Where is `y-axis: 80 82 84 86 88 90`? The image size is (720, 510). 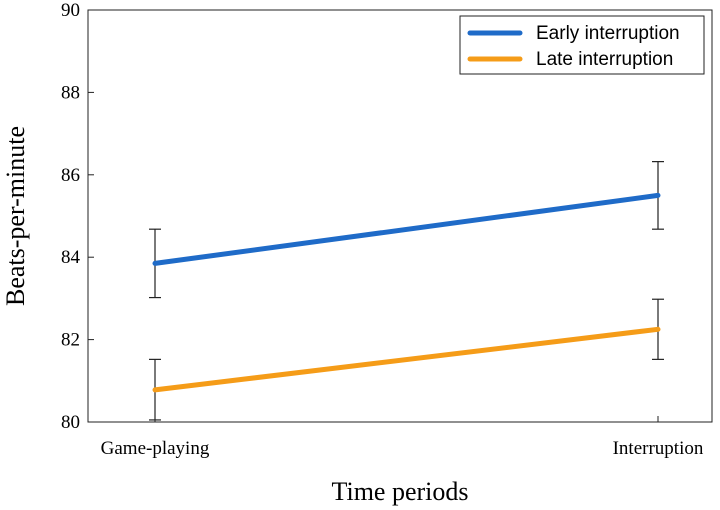
y-axis: 80 82 84 86 88 90 is located at coordinates (77, 216).